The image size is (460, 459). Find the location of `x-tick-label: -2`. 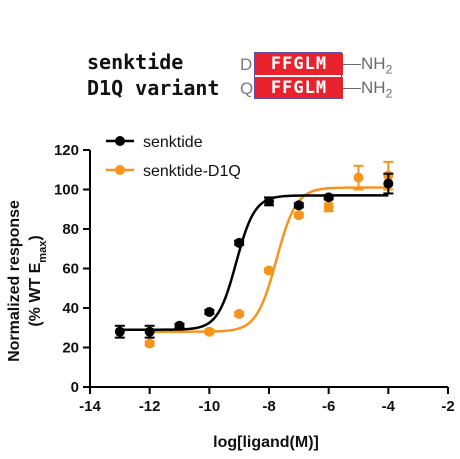

x-tick-label: -2 is located at coordinates (447, 406).